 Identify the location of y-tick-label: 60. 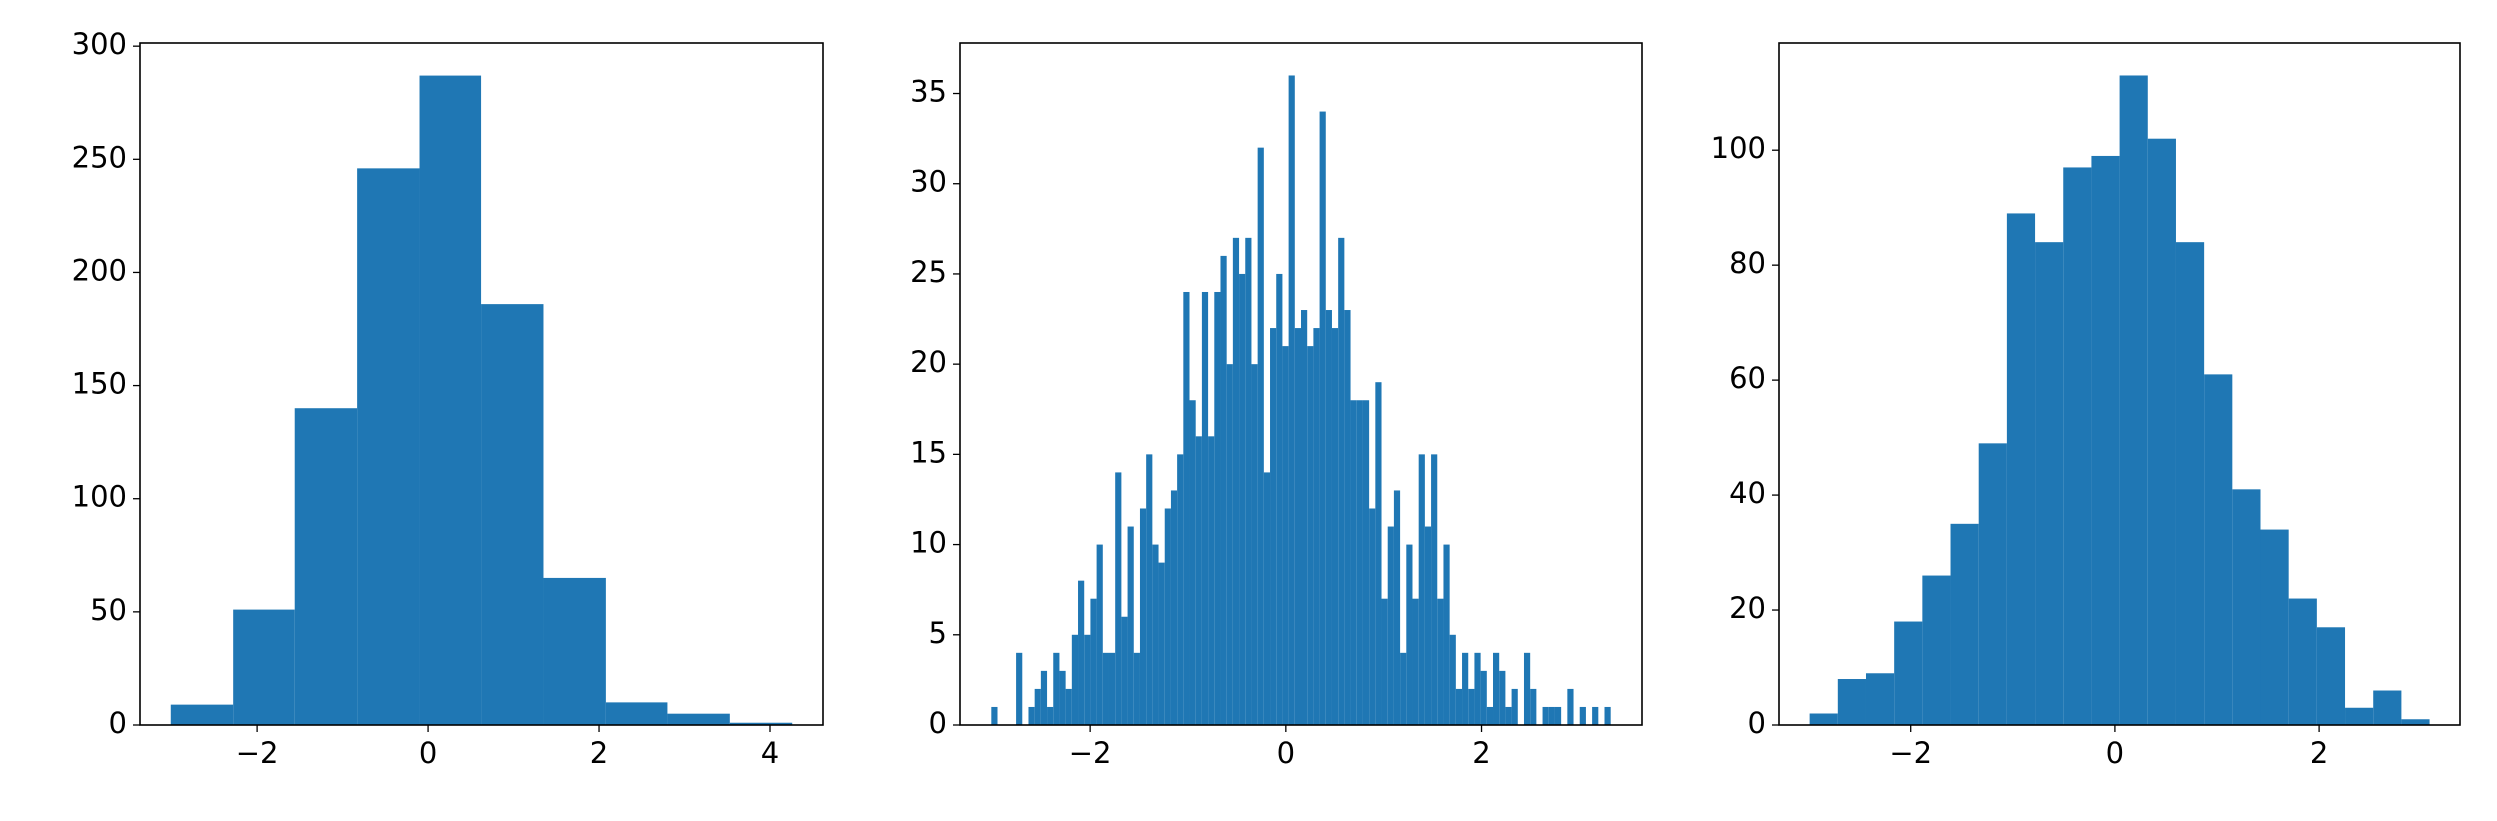
(1747, 378).